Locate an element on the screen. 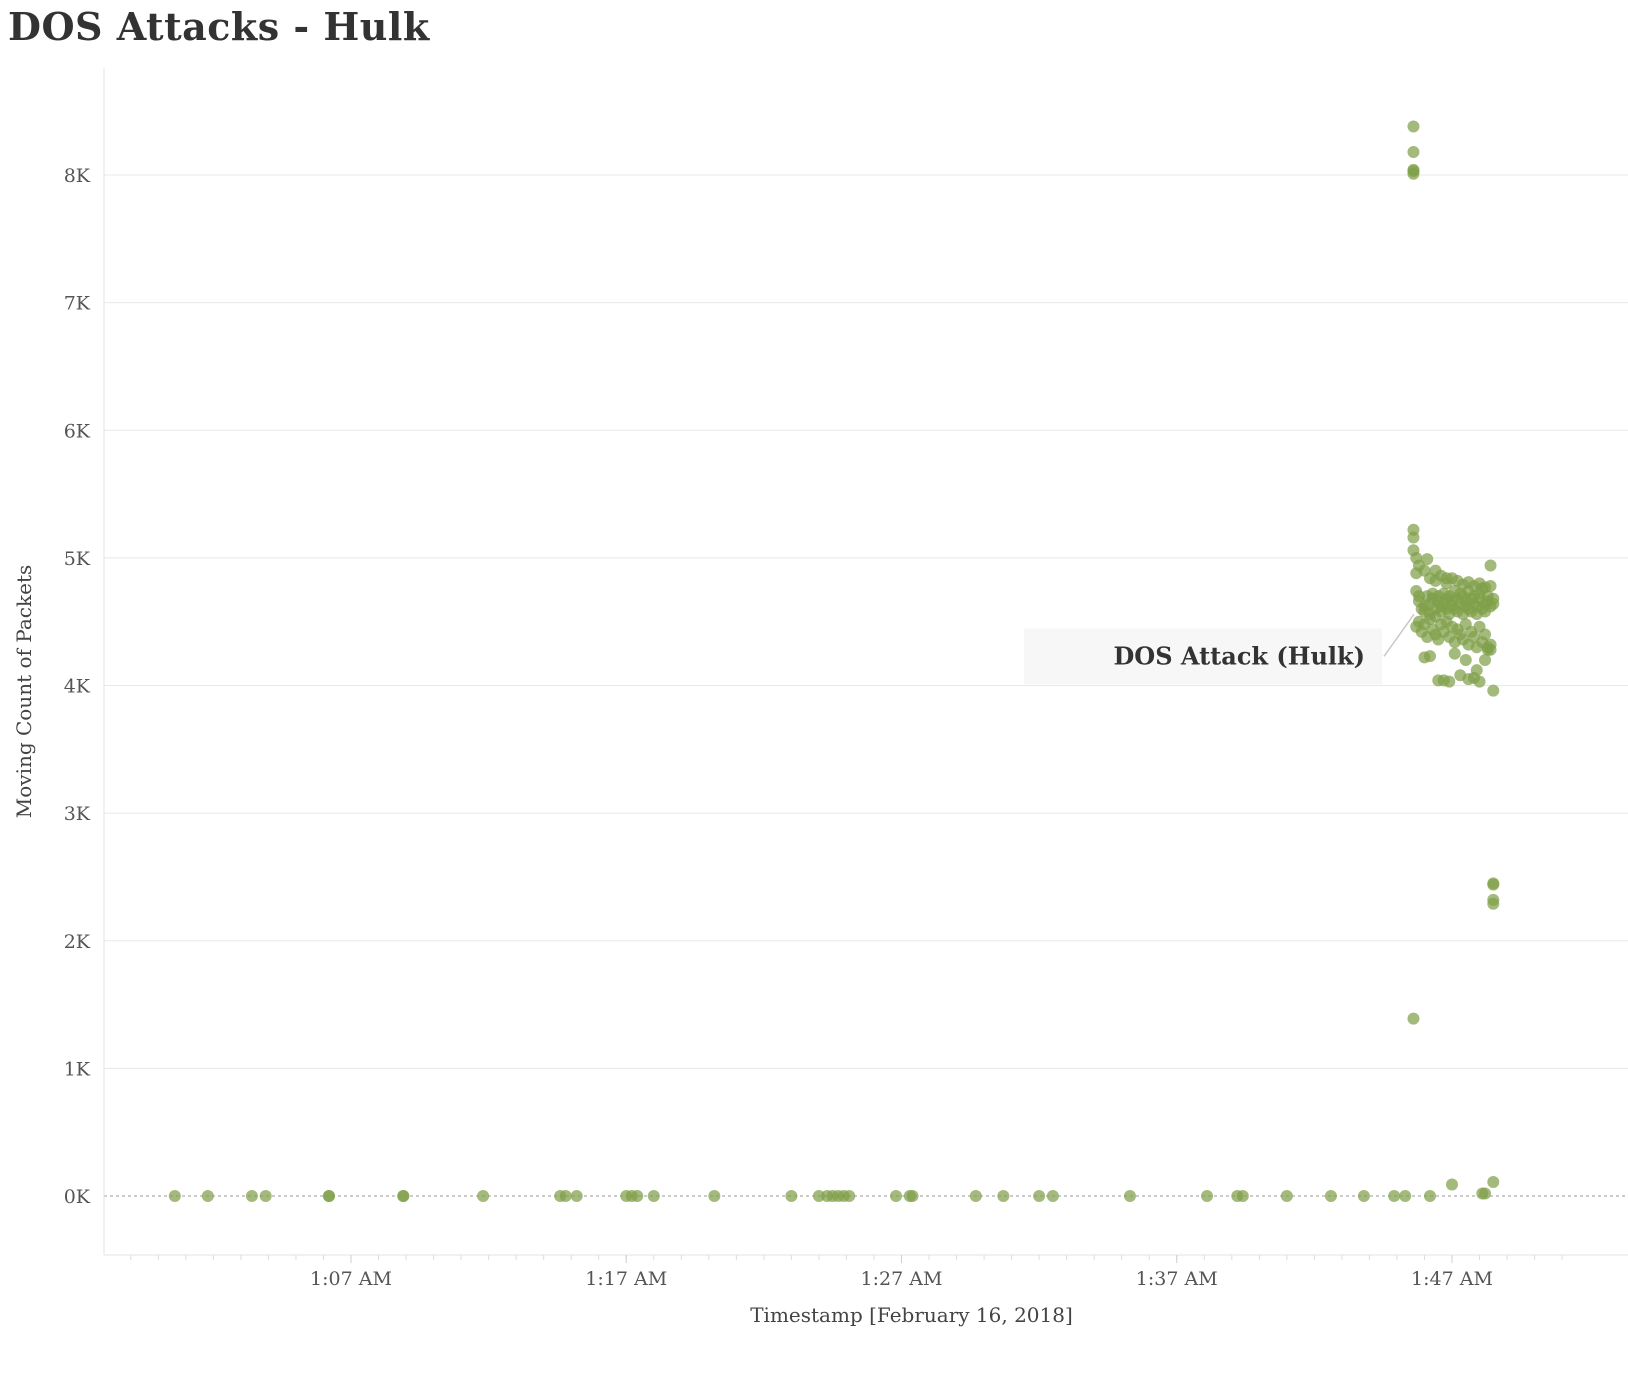 This screenshot has width=1628, height=1392. x-tick-label: 1:07 AM is located at coordinates (351, 1279).